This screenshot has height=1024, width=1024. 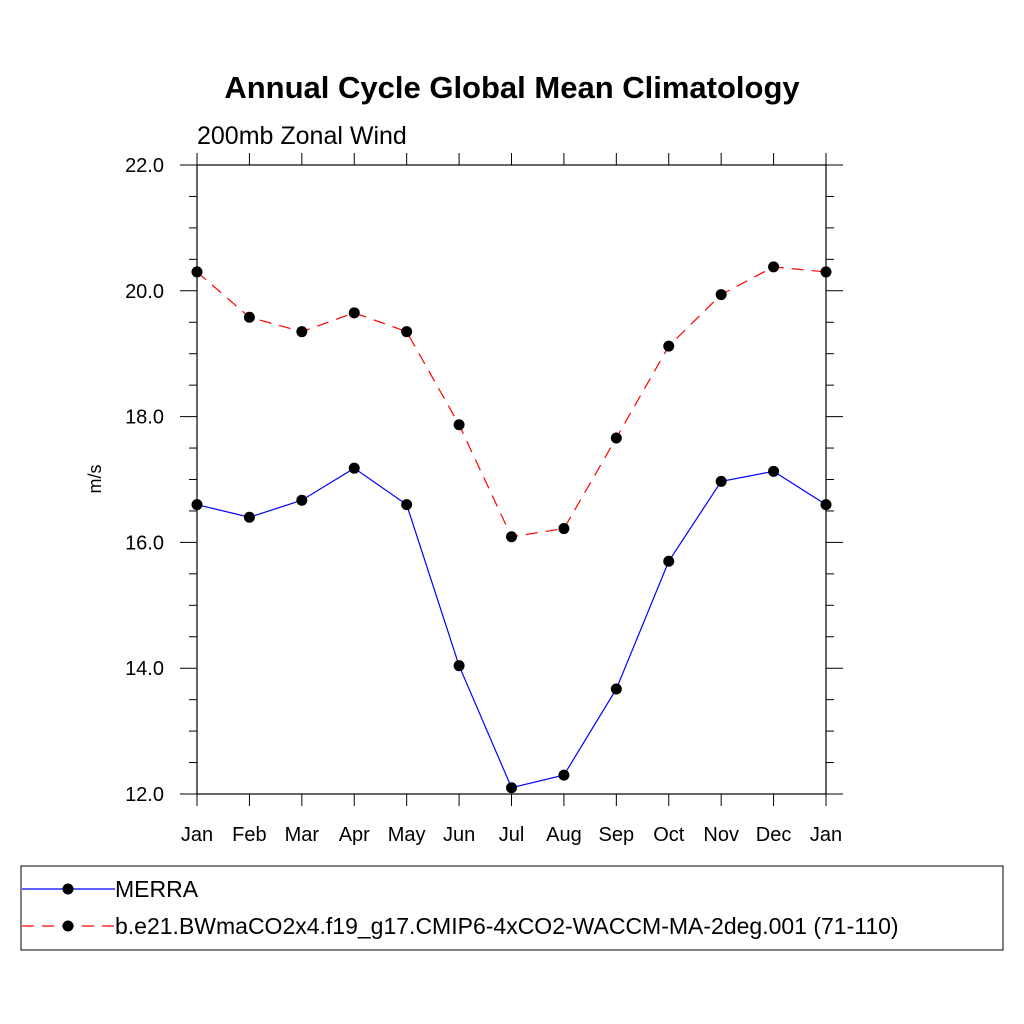 I want to click on y-tick-label: 18.0, so click(x=144, y=418).